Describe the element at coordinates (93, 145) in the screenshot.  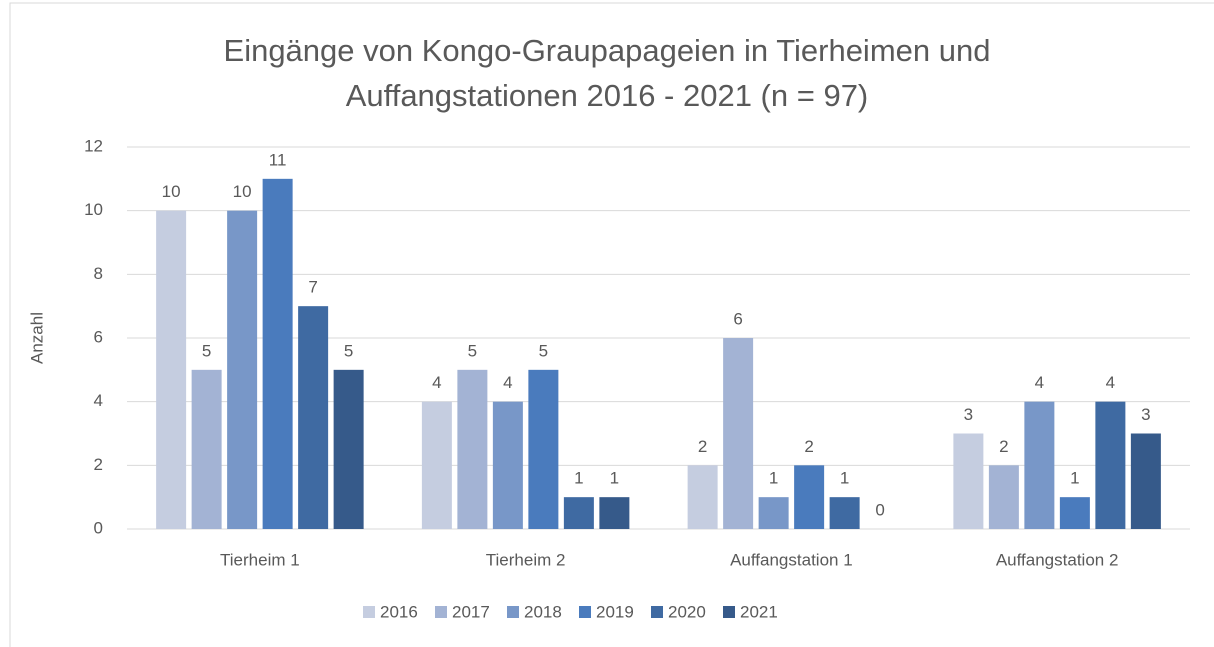
I see `y-tick-label: 12` at that location.